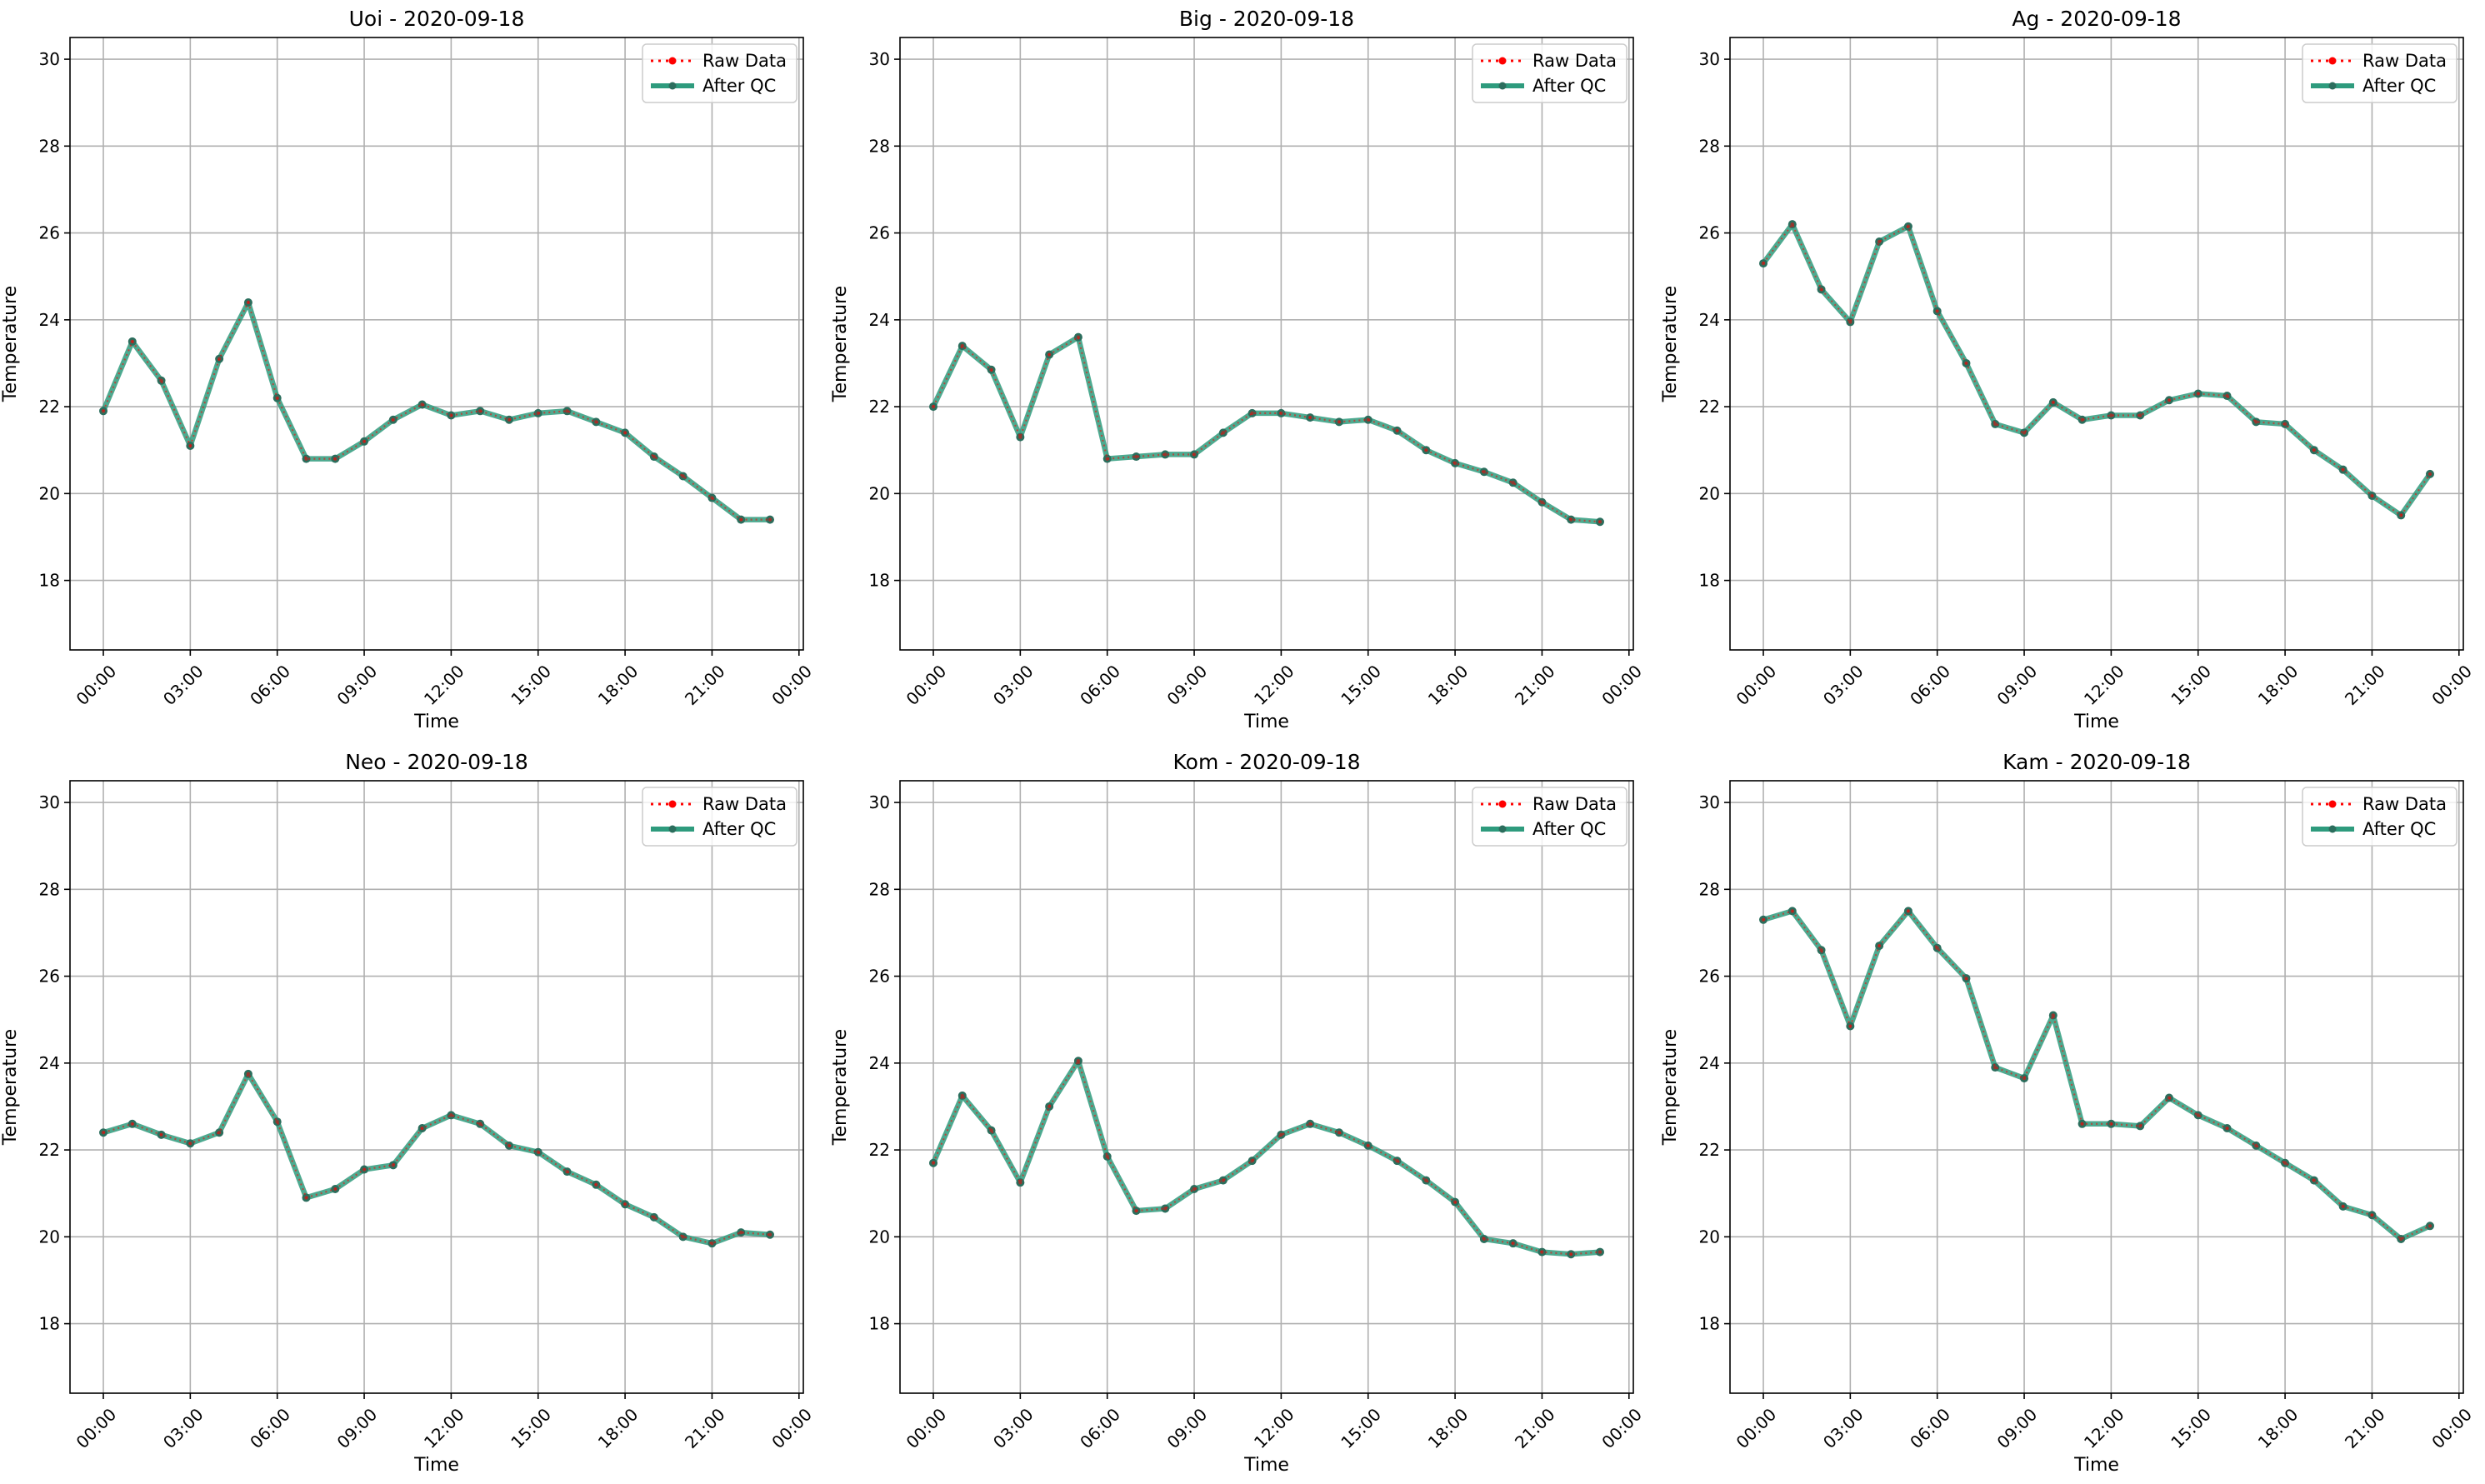  What do you see at coordinates (1266, 19) in the screenshot?
I see `chart-title: Big - 2020-09-18` at bounding box center [1266, 19].